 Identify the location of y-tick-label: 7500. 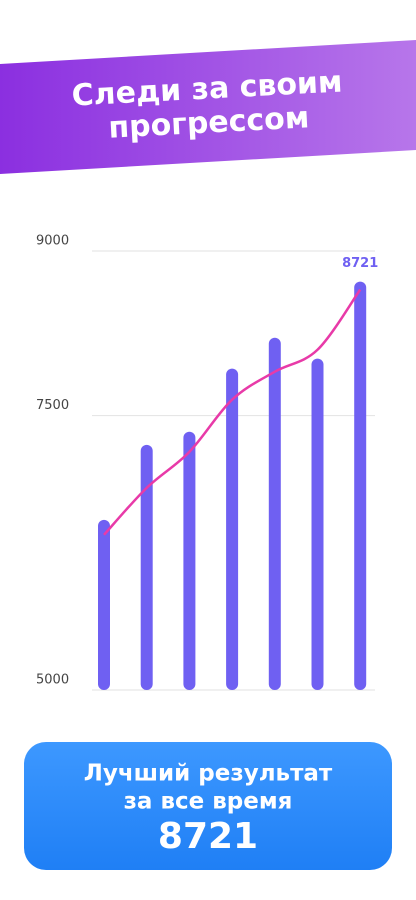
(52, 405).